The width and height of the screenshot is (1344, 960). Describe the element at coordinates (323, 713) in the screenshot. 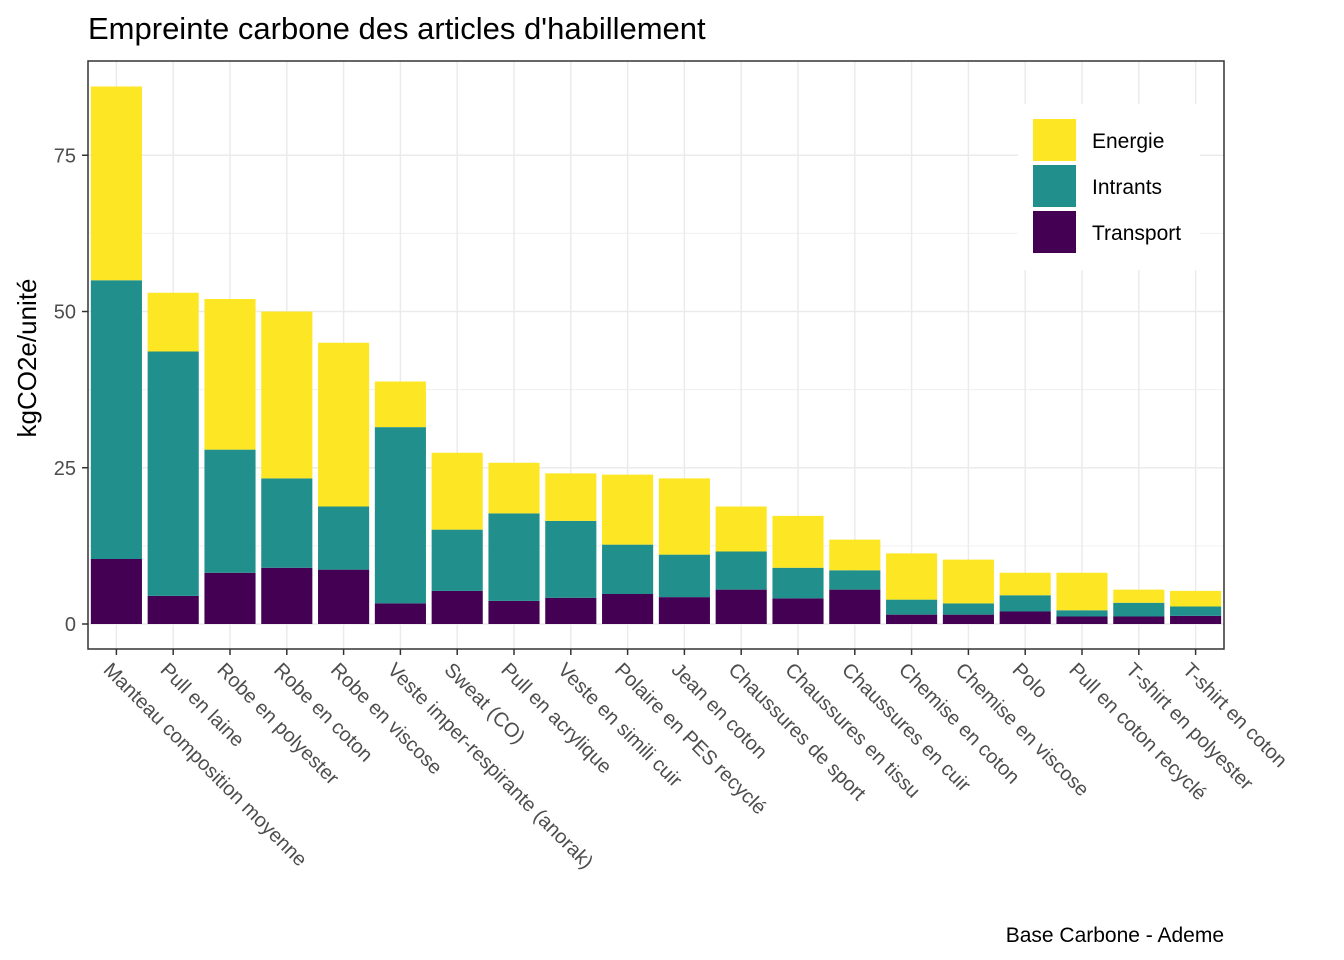

I see `x-tick-label: Robe en coton` at that location.